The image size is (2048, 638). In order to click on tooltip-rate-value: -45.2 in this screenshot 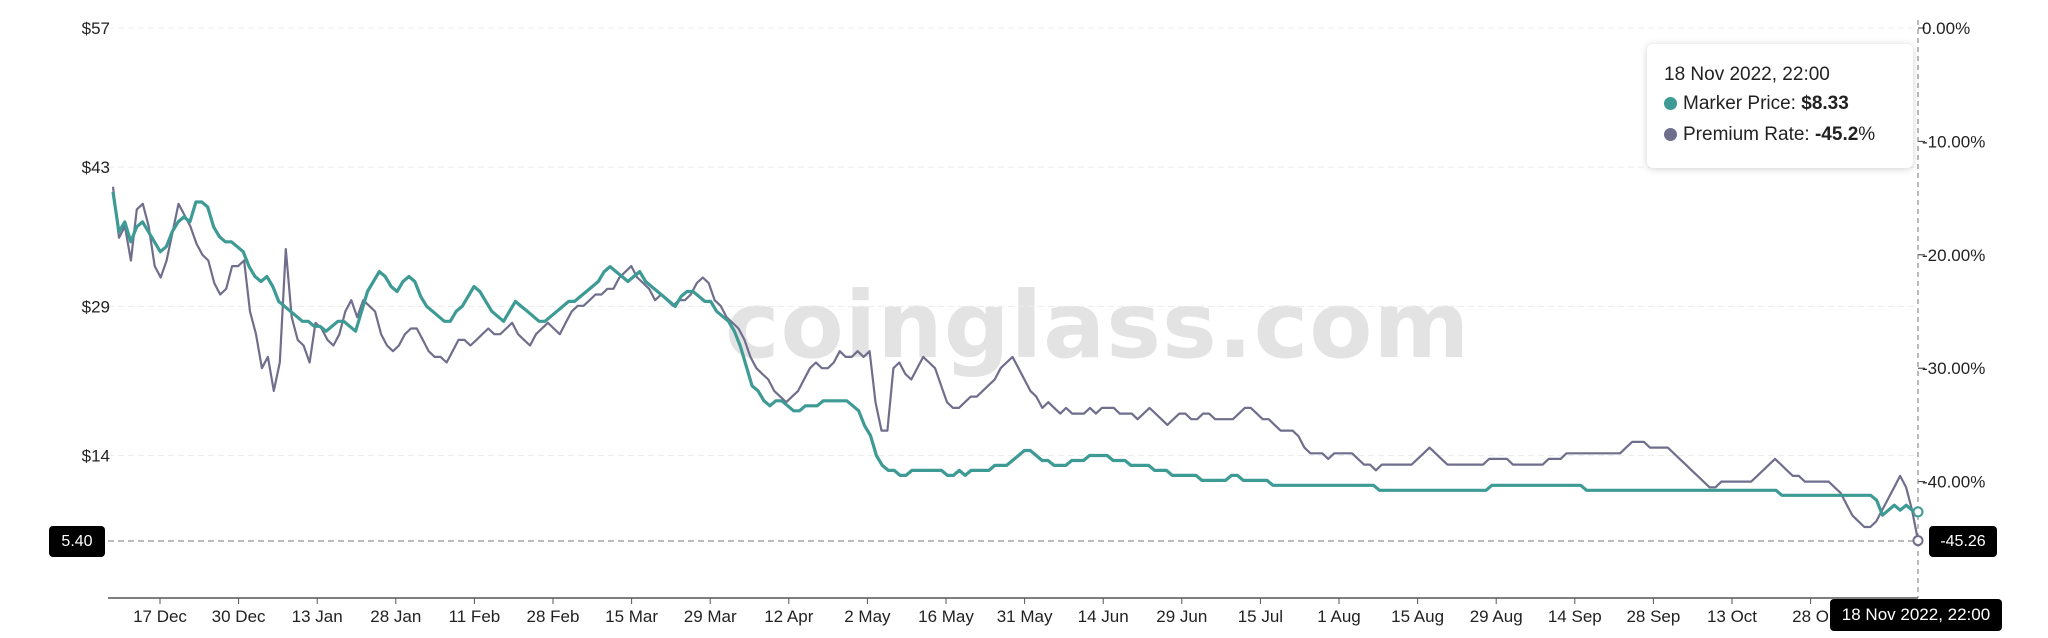, I will do `click(1836, 134)`.